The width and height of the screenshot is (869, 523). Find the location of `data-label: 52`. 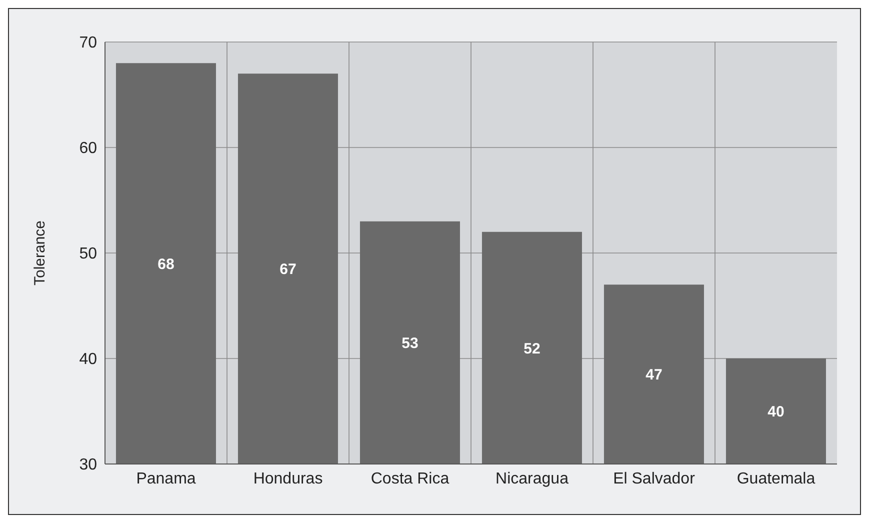

data-label: 52 is located at coordinates (532, 349).